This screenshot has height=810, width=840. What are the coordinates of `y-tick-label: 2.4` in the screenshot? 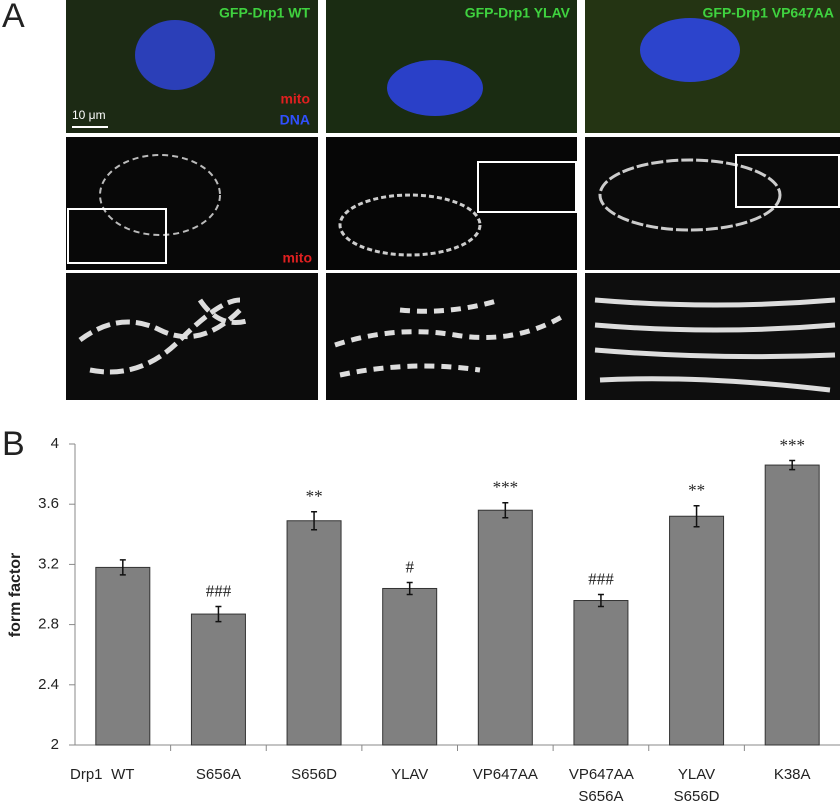 It's located at (48, 684).